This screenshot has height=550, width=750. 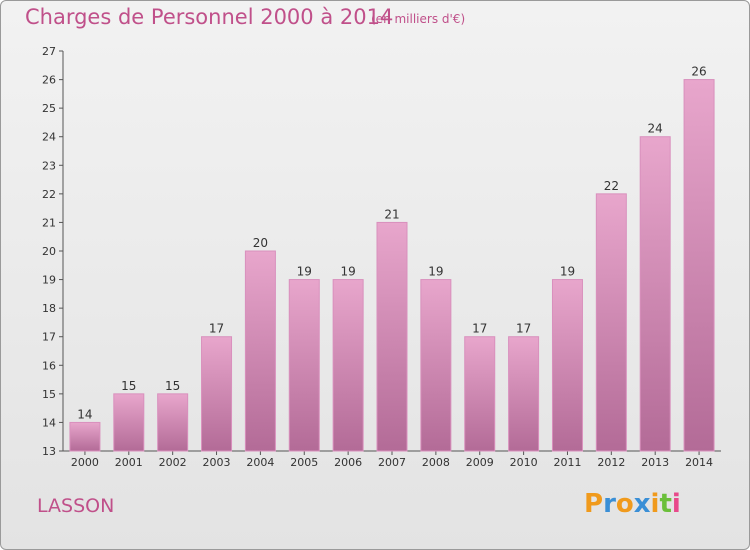 What do you see at coordinates (216, 329) in the screenshot?
I see `value-label-2003: 17` at bounding box center [216, 329].